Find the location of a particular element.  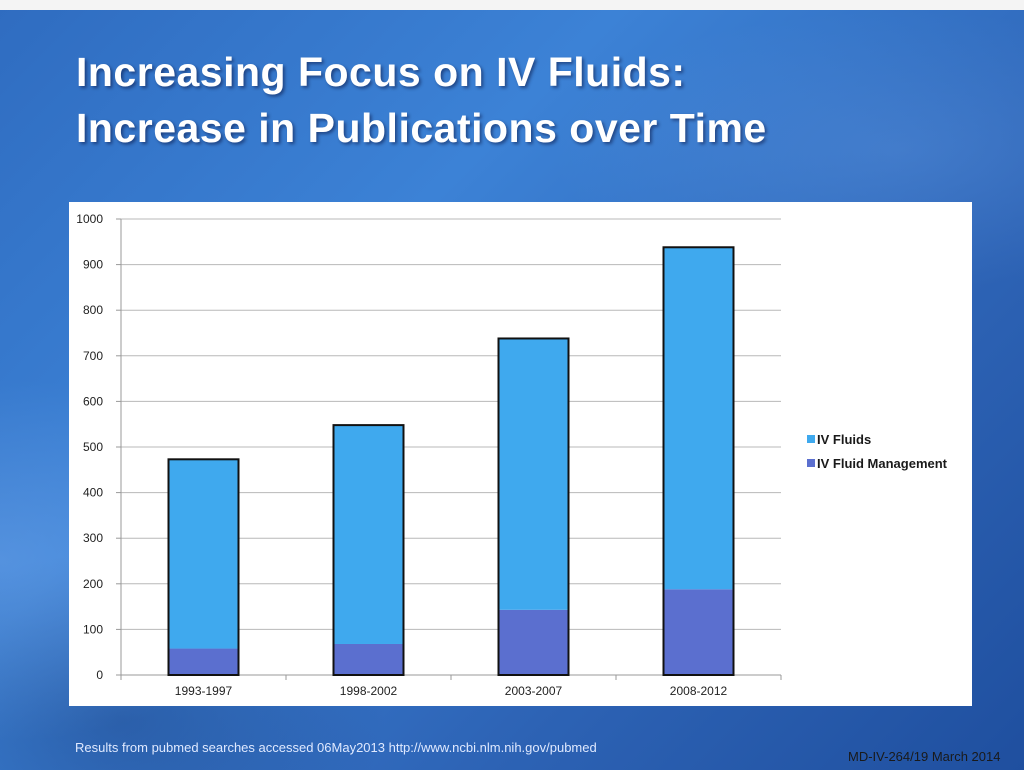

y-tick-label: 900 is located at coordinates (93, 265).